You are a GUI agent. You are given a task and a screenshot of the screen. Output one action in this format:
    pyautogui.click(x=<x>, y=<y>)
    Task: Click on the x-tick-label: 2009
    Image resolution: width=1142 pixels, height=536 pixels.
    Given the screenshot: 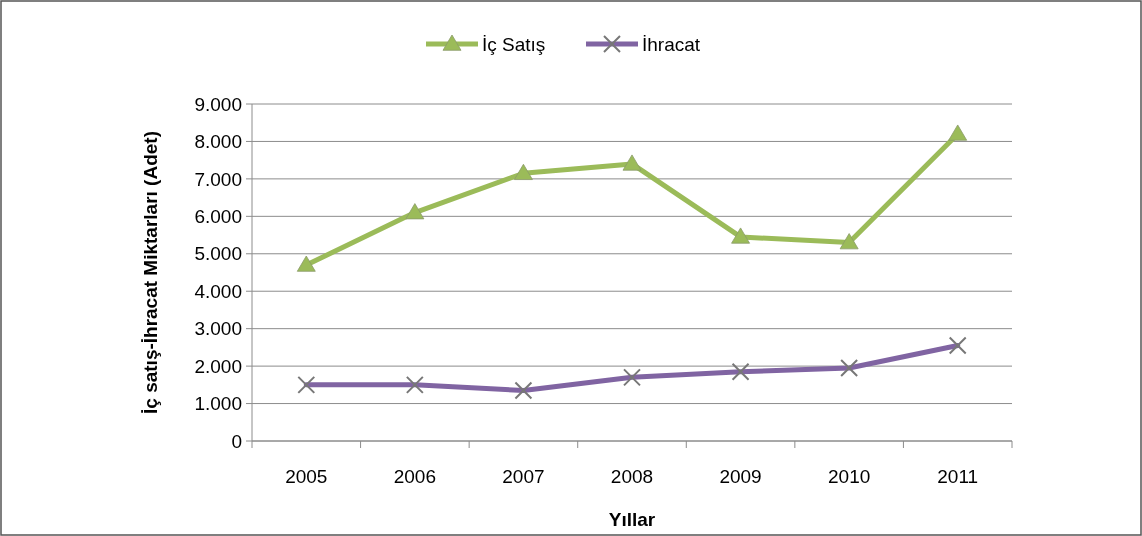 What is the action you would take?
    pyautogui.click(x=740, y=476)
    